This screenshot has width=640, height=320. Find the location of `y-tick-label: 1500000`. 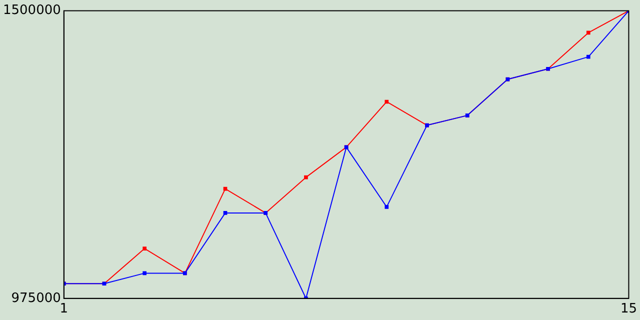

y-tick-label: 1500000 is located at coordinates (31, 10).